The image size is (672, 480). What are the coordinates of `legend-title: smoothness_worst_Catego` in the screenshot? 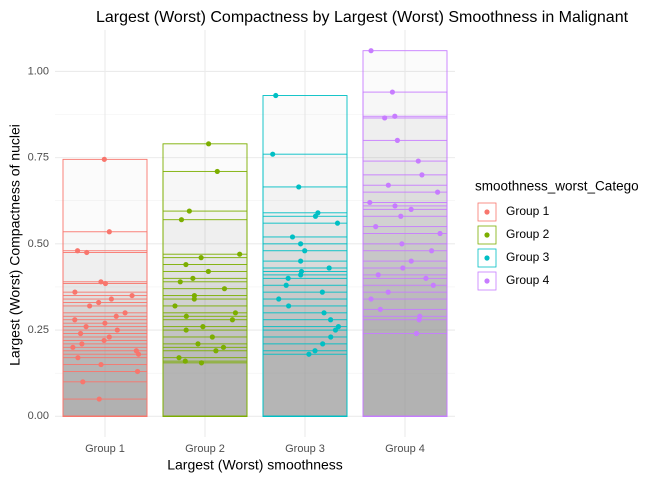 It's located at (557, 186).